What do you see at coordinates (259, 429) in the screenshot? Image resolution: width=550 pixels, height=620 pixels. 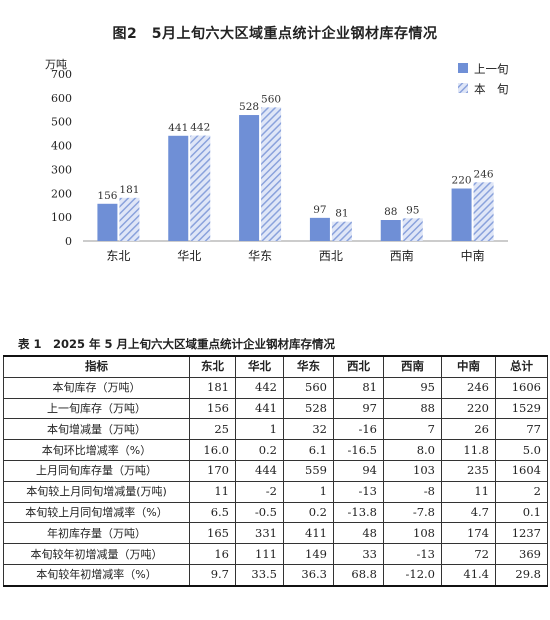 I see `cell-value: 1` at bounding box center [259, 429].